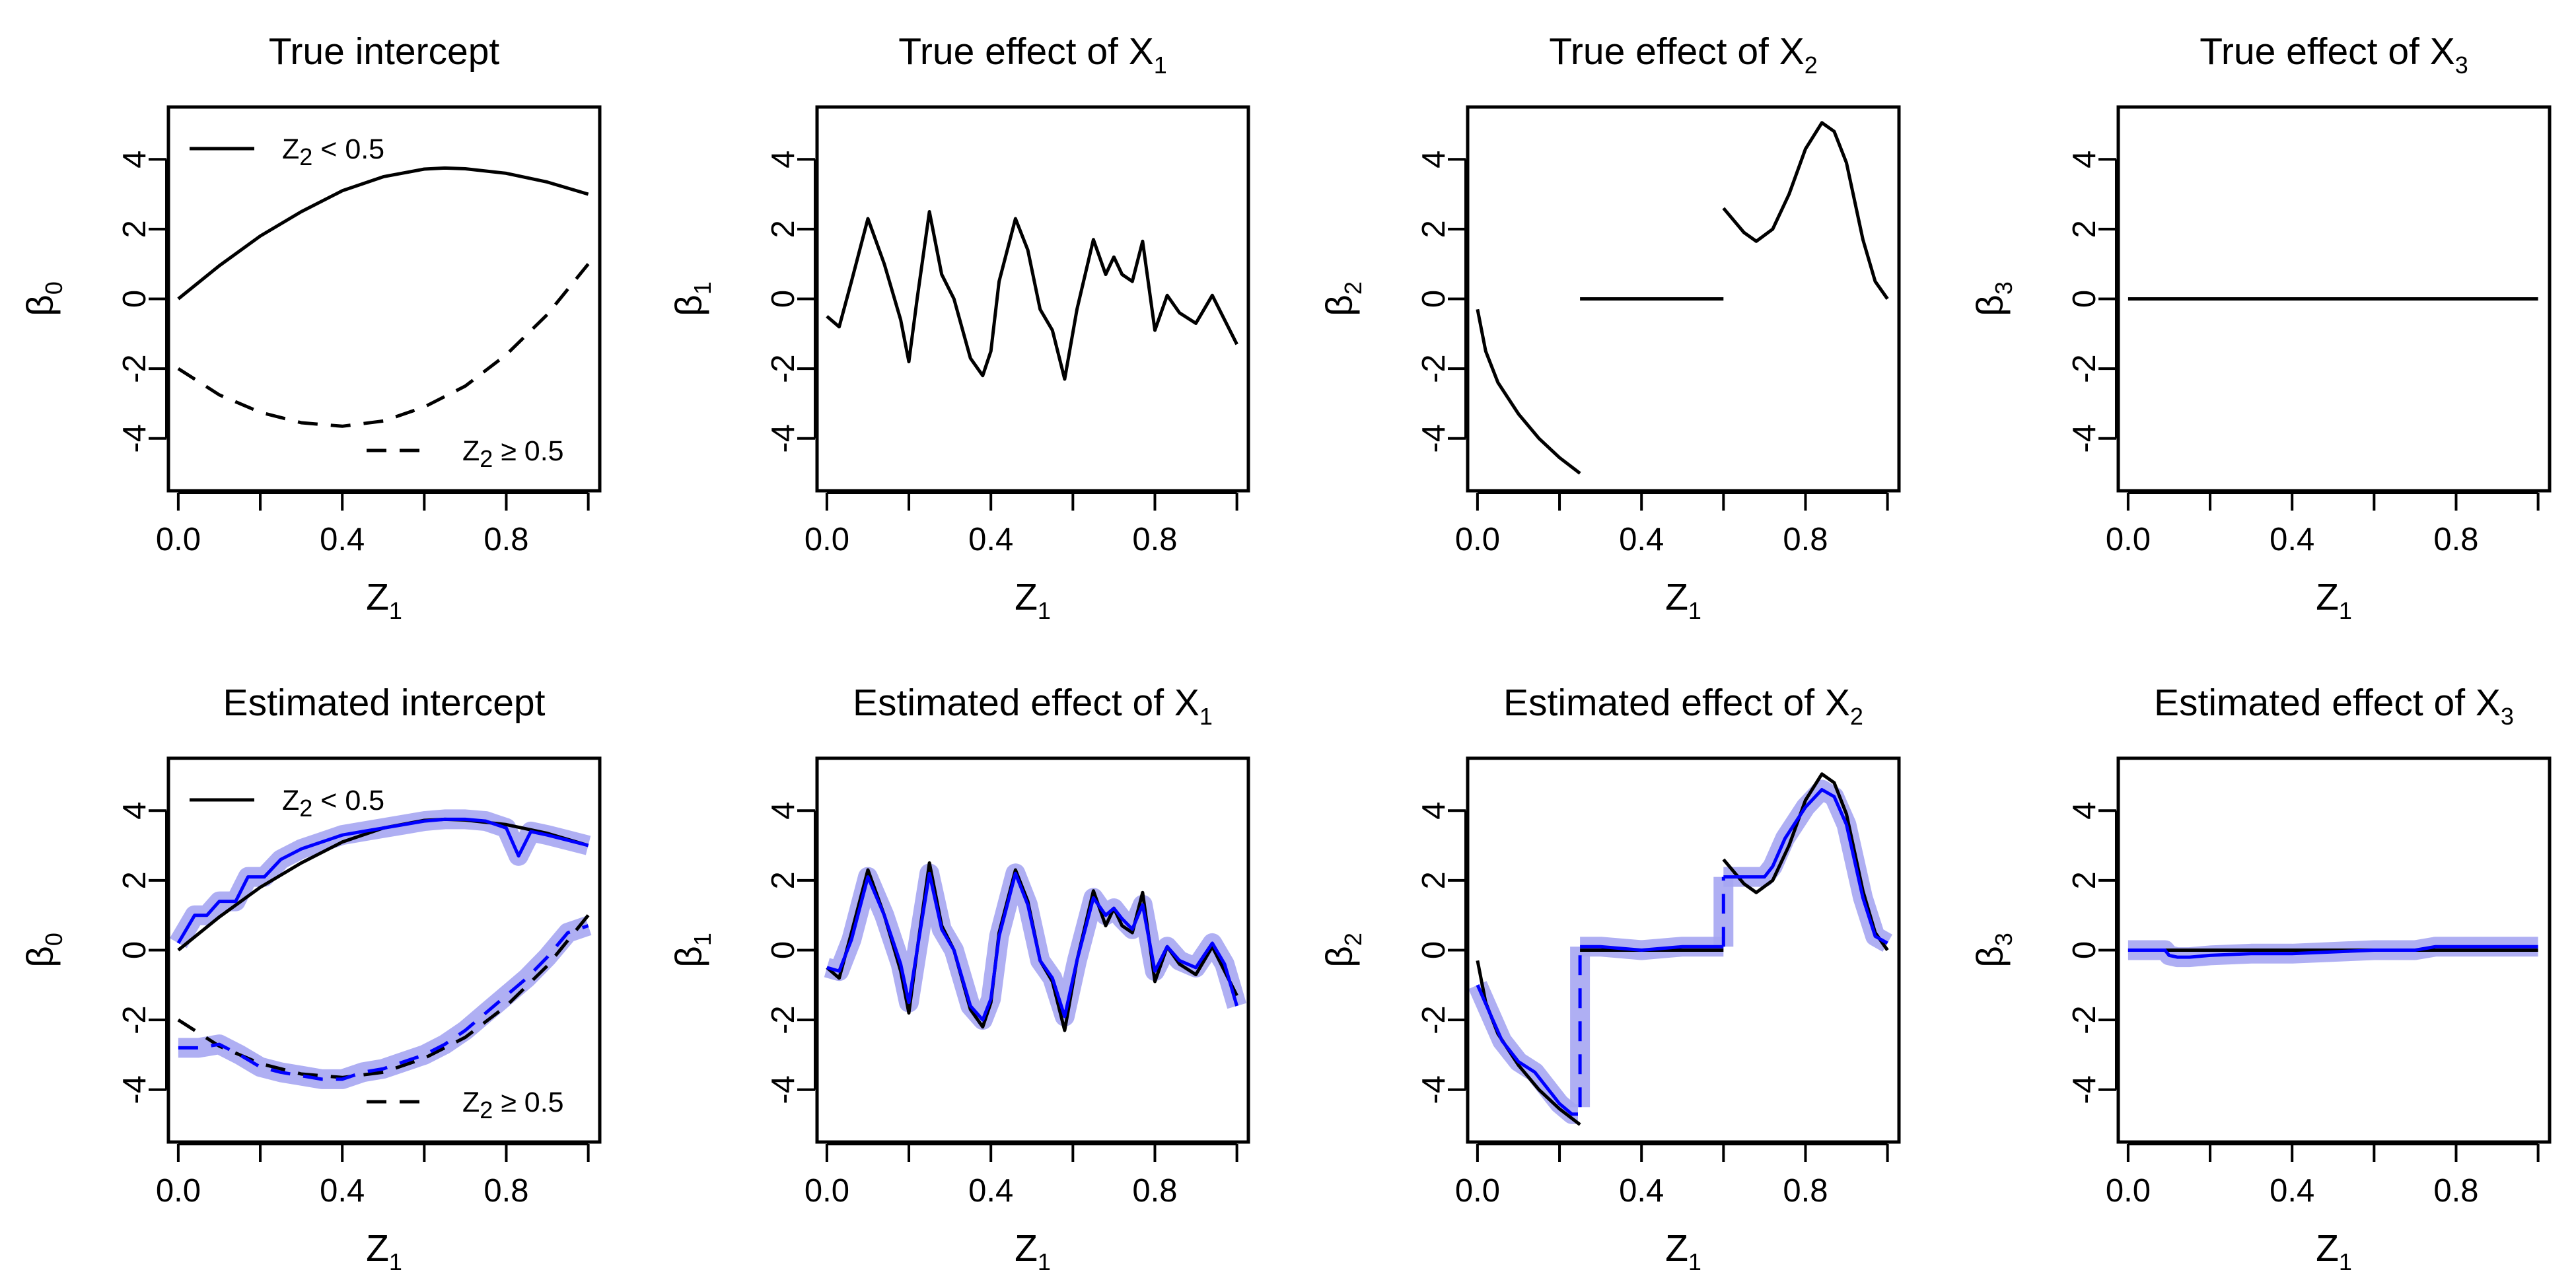  Describe the element at coordinates (333, 803) in the screenshot. I see `legend-solid-label: Z2 < 0.5` at that location.